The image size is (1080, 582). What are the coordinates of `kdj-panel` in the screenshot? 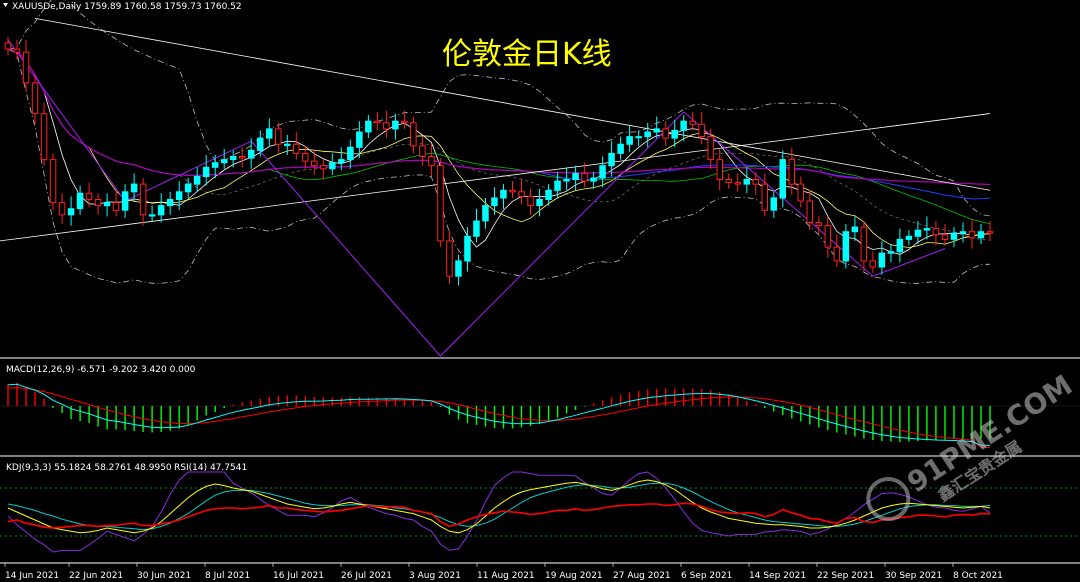 It's located at (540, 512).